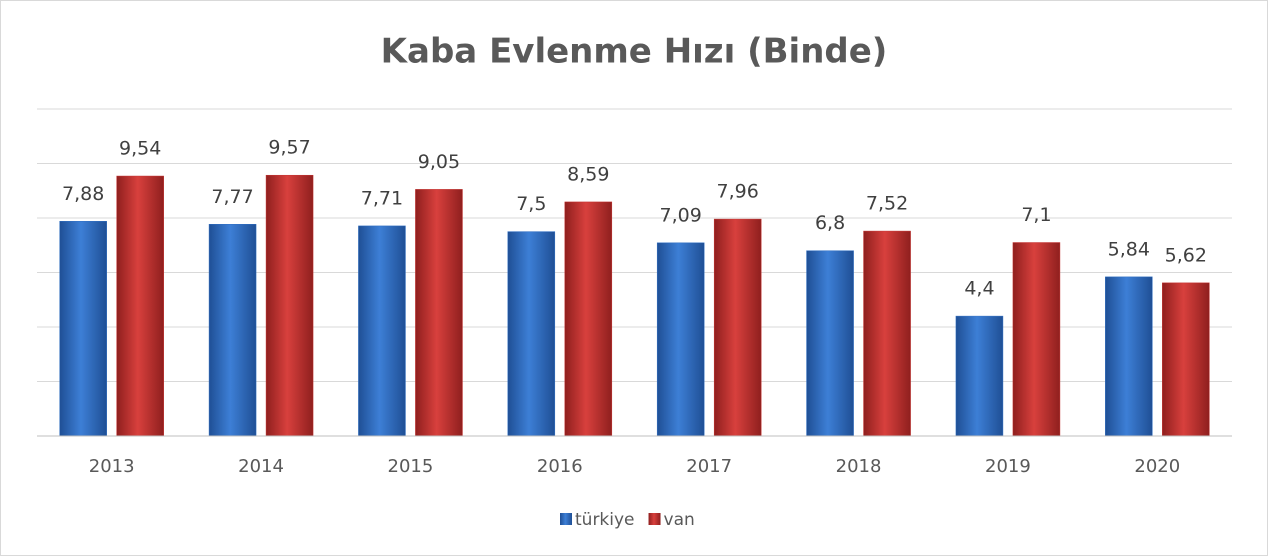 The width and height of the screenshot is (1268, 556). Describe the element at coordinates (588, 174) in the screenshot. I see `data-label: 8,59` at that location.